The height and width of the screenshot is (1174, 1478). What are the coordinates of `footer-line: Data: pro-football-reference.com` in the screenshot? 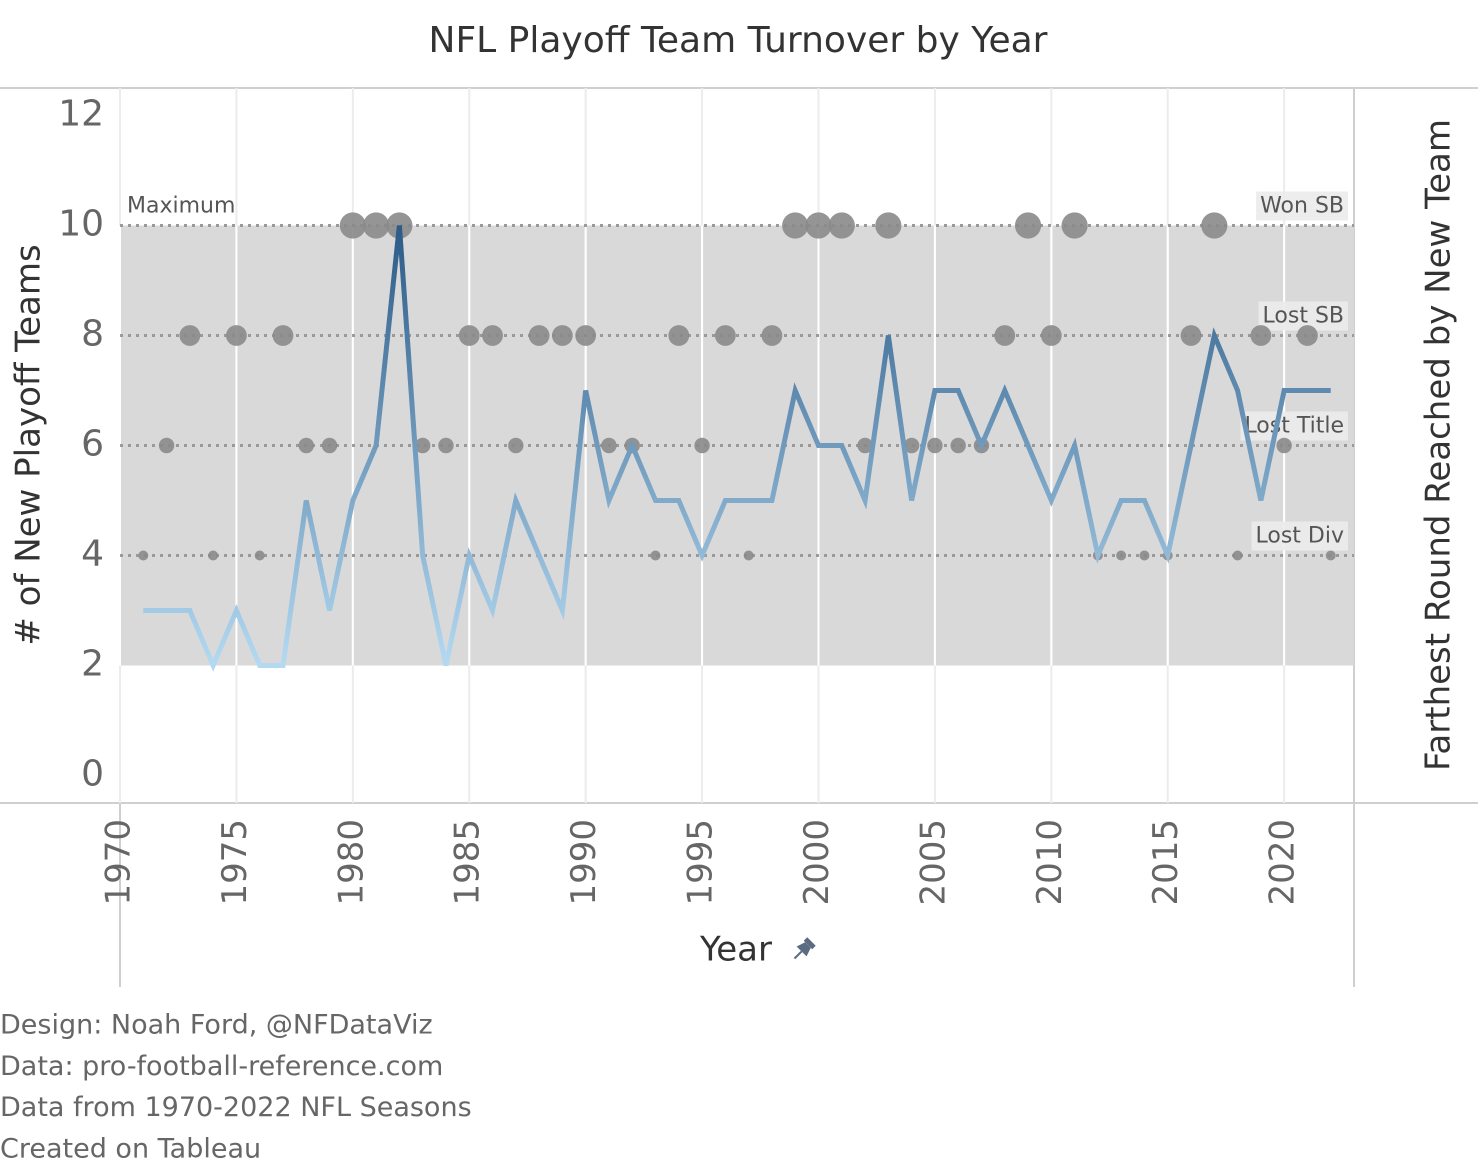 It's located at (221, 1066).